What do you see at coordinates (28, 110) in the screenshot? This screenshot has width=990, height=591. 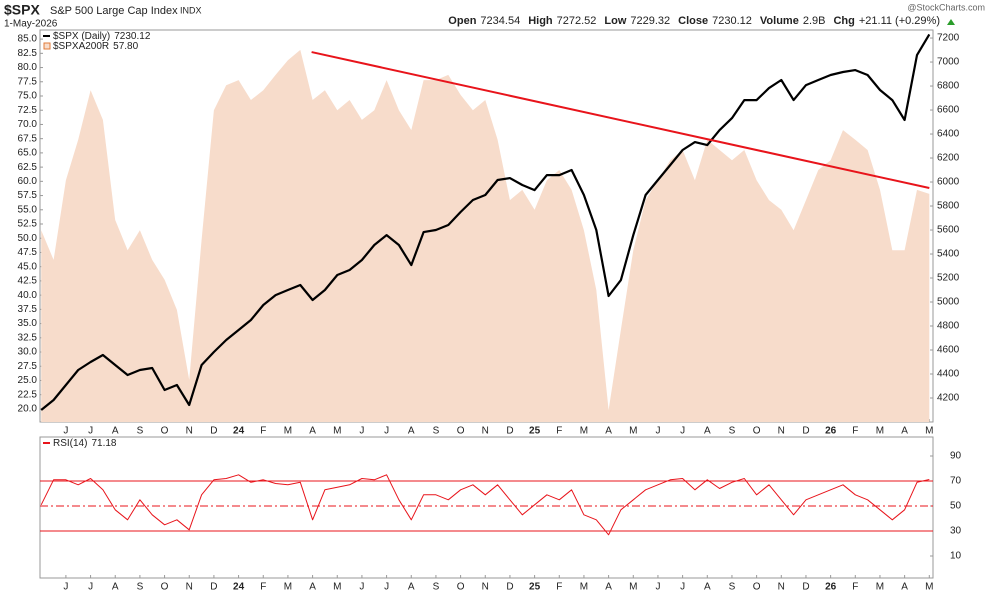 I see `y-tick-label: 72.5` at bounding box center [28, 110].